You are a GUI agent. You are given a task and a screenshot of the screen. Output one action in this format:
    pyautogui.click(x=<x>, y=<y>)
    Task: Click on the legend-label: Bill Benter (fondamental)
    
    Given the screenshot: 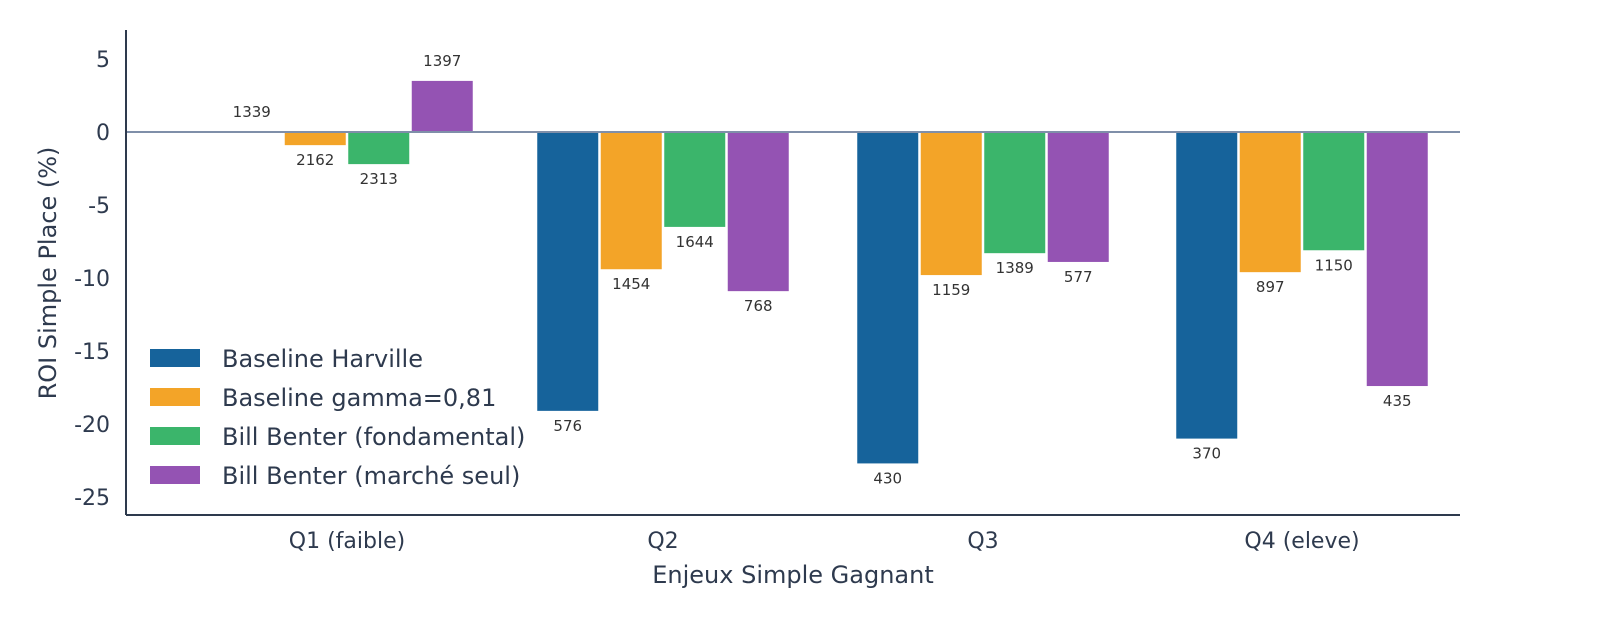 What is the action you would take?
    pyautogui.click(x=373, y=437)
    